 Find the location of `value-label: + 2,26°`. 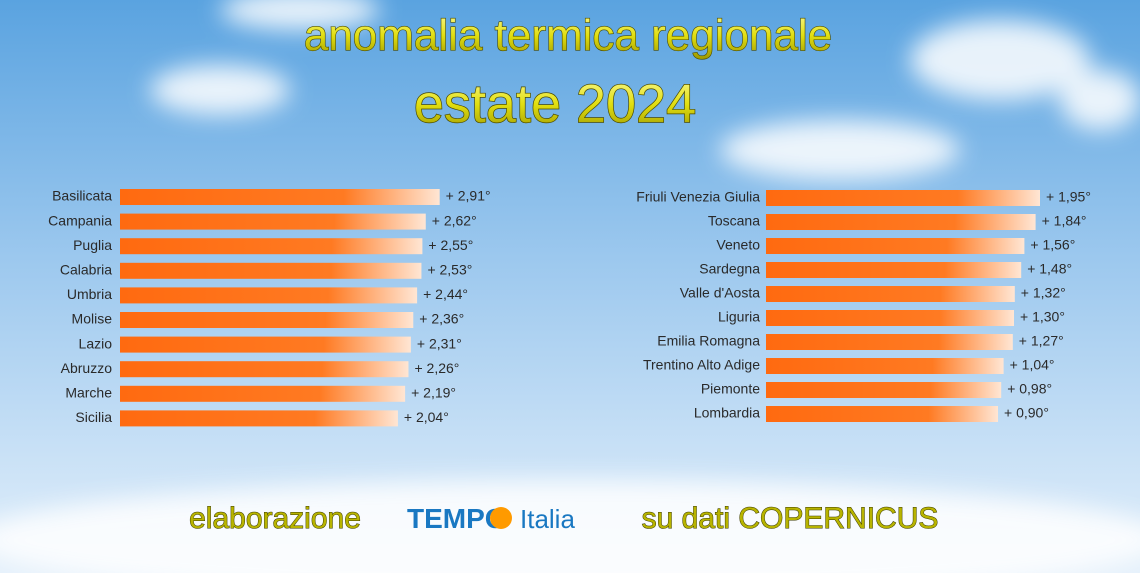

value-label: + 2,26° is located at coordinates (436, 368).